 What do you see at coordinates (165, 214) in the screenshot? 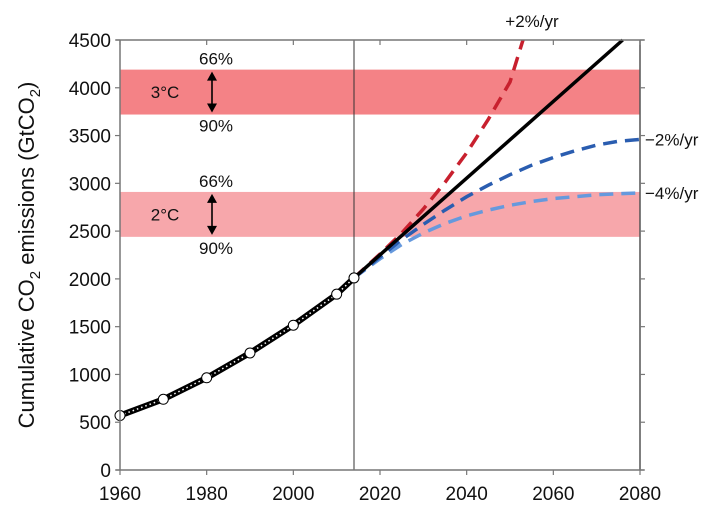
I see `band-label: 2°C` at bounding box center [165, 214].